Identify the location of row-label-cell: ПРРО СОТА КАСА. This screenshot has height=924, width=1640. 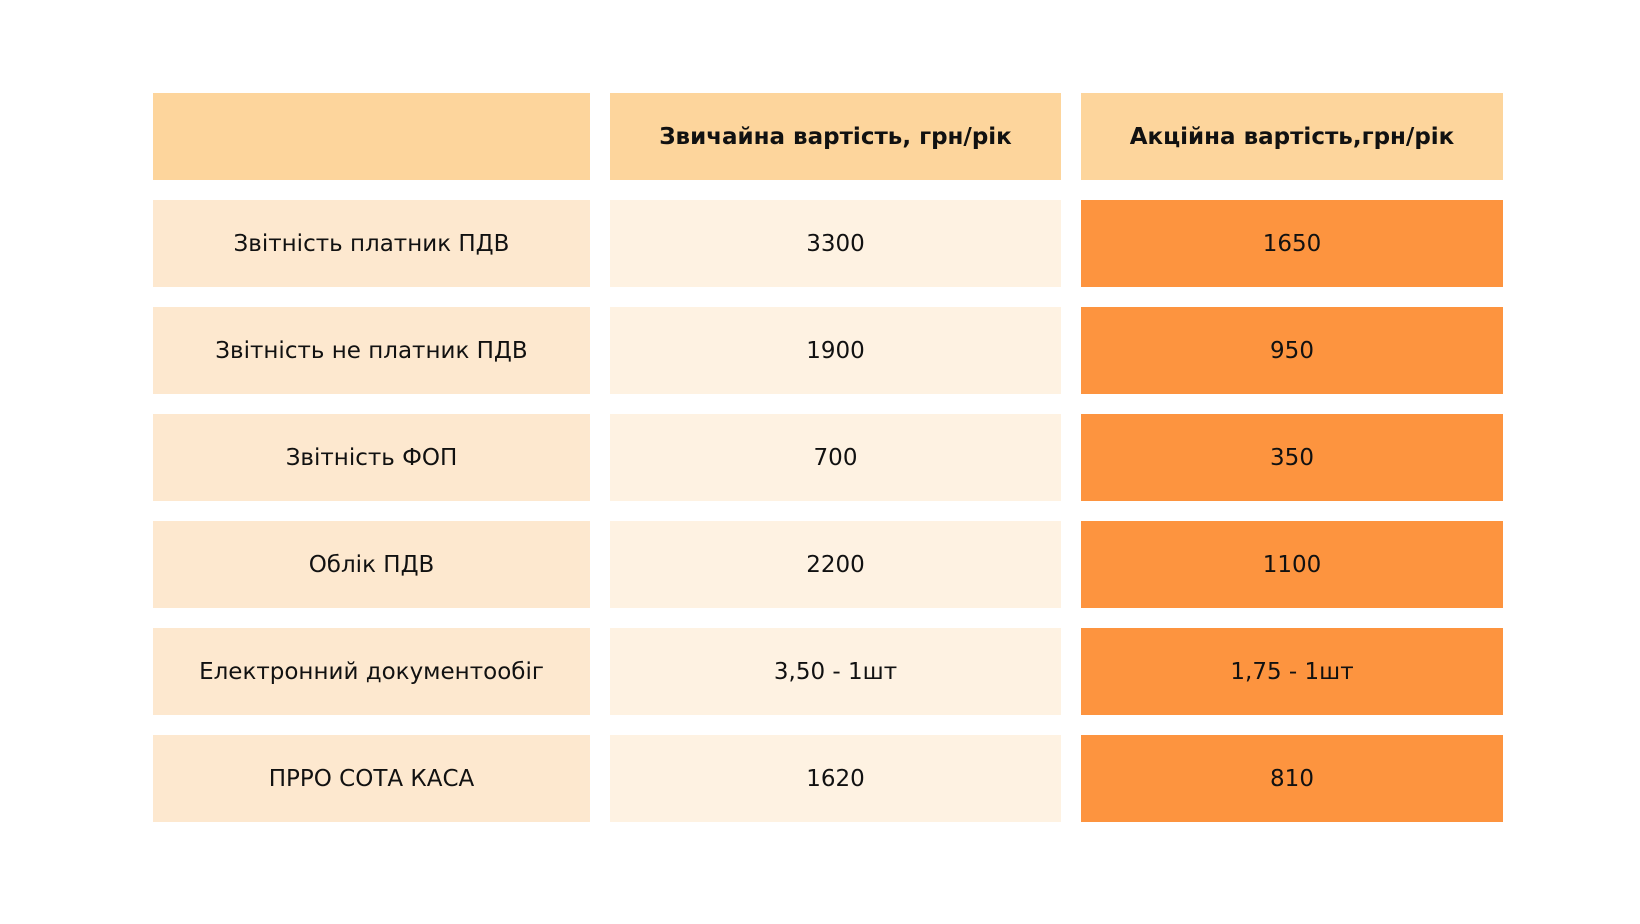
(371, 778).